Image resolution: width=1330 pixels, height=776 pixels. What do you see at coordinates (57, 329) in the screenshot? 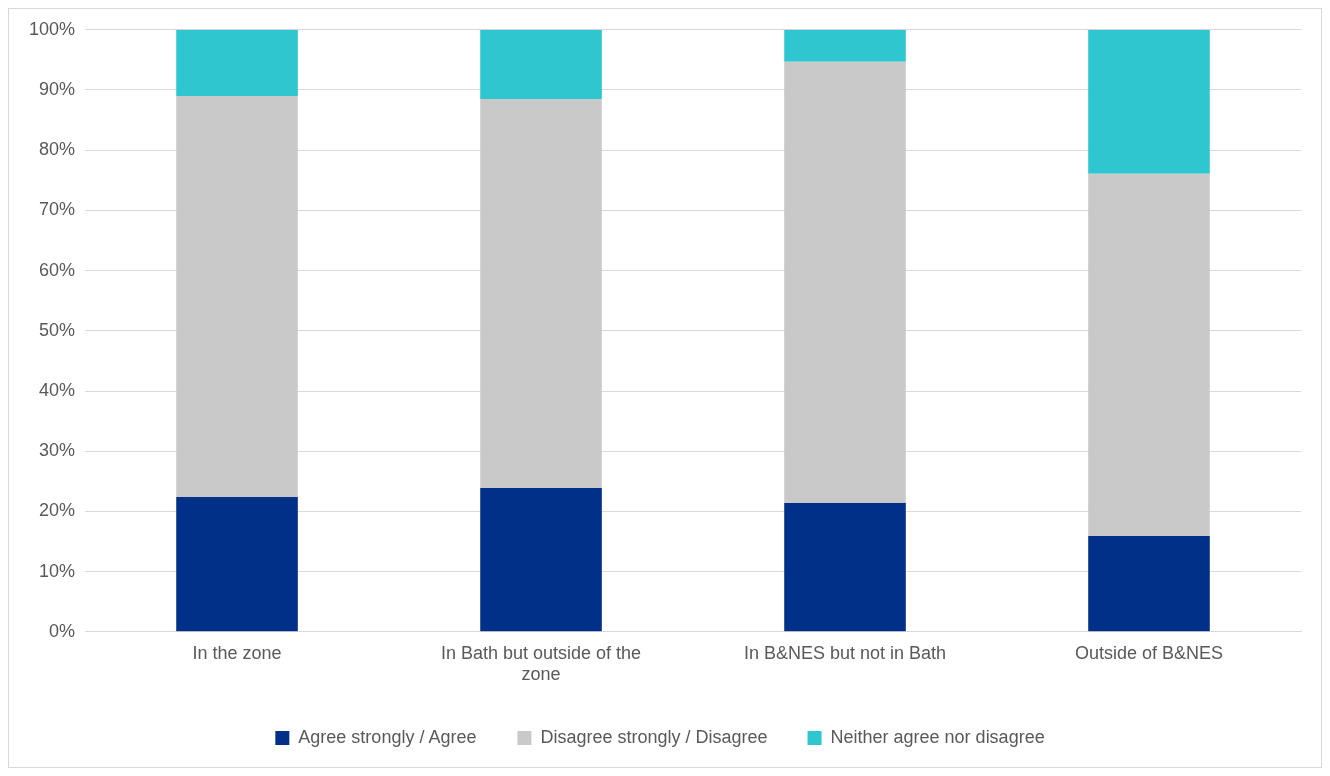
I see `y-tick-label: 50%` at bounding box center [57, 329].